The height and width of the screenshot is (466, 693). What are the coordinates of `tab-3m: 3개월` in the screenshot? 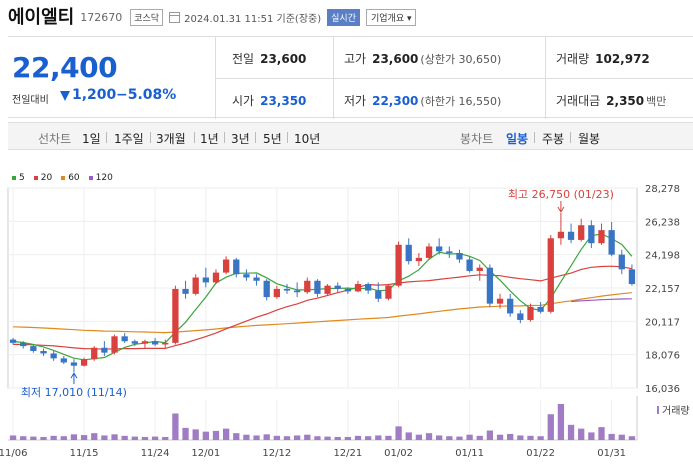 It's located at (171, 139).